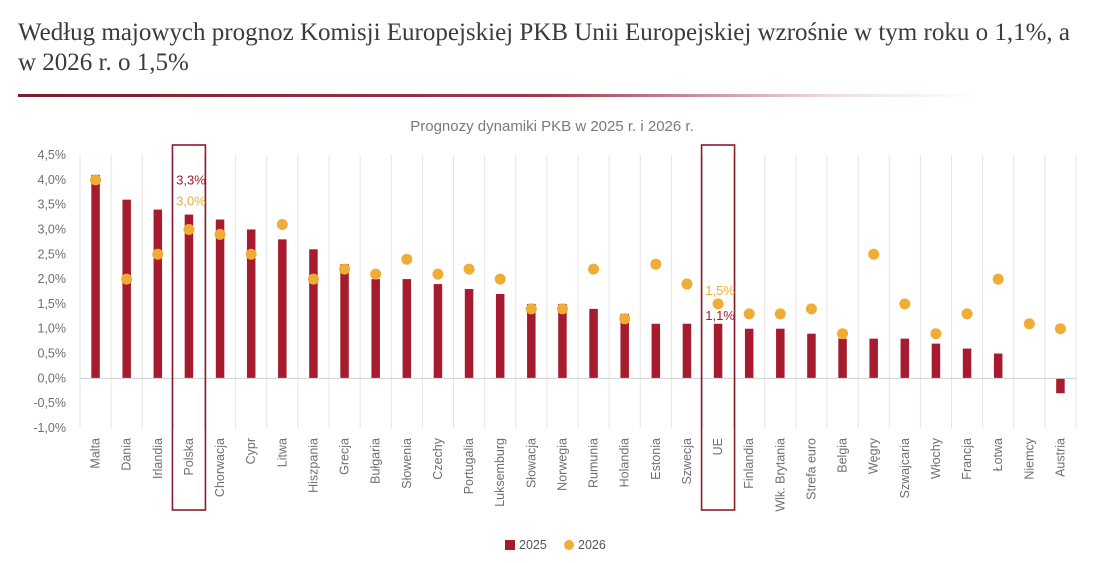 This screenshot has width=1110, height=563. I want to click on category-label: Litwa, so click(282, 452).